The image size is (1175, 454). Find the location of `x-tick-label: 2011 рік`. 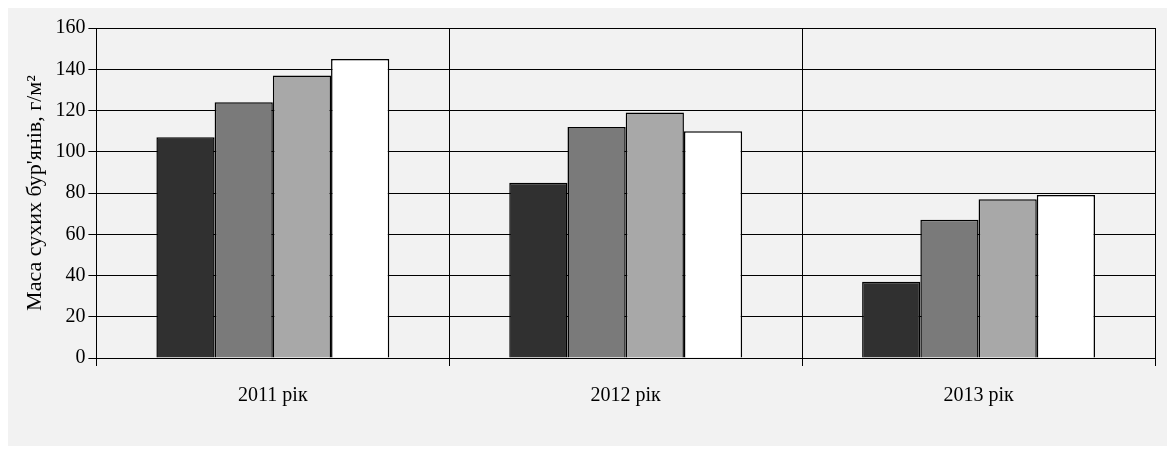

x-tick-label: 2011 рік is located at coordinates (273, 395).